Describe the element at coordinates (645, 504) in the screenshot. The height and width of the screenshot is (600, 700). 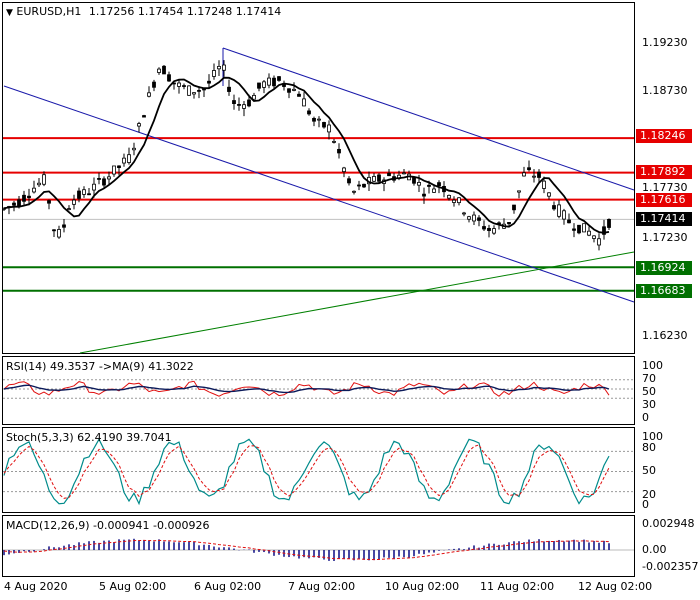
I see `stoch-axis-label: 0` at that location.